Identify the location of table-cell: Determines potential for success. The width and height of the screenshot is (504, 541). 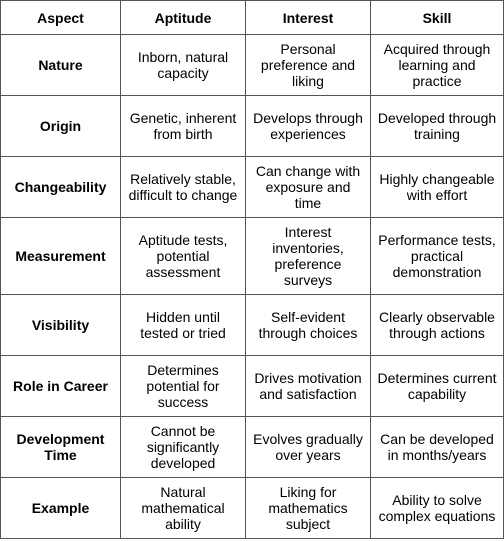
(183, 386).